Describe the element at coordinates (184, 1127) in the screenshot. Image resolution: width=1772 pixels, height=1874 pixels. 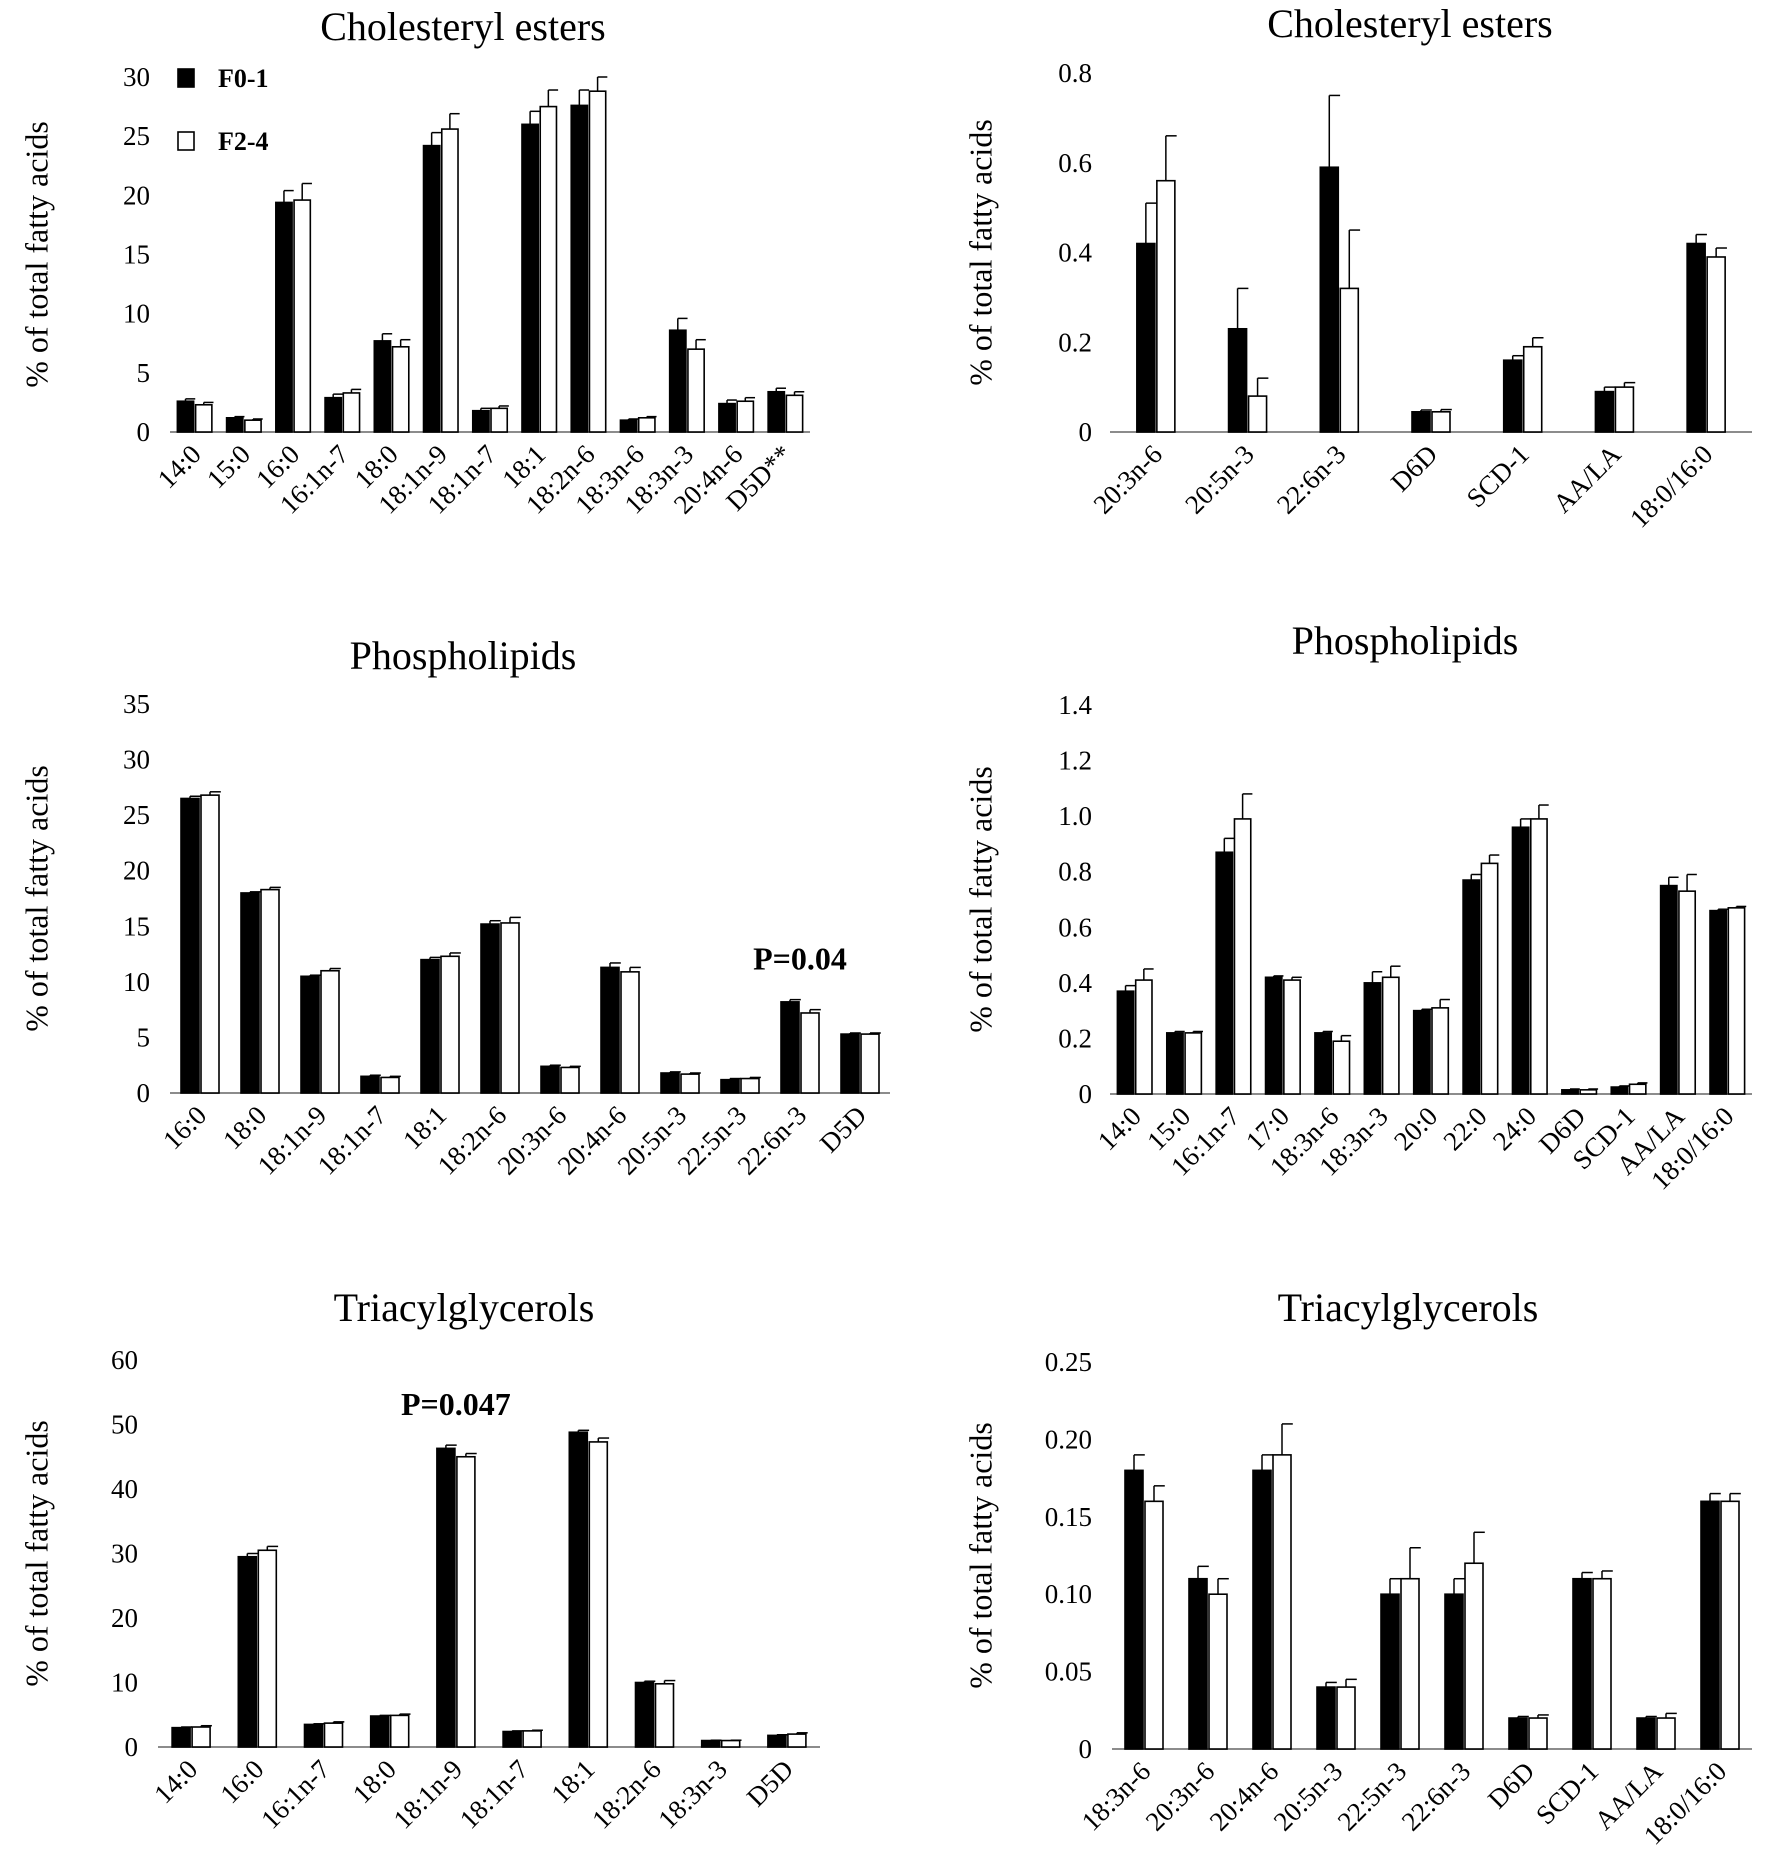
I see `x-tick-label: 16:0` at that location.